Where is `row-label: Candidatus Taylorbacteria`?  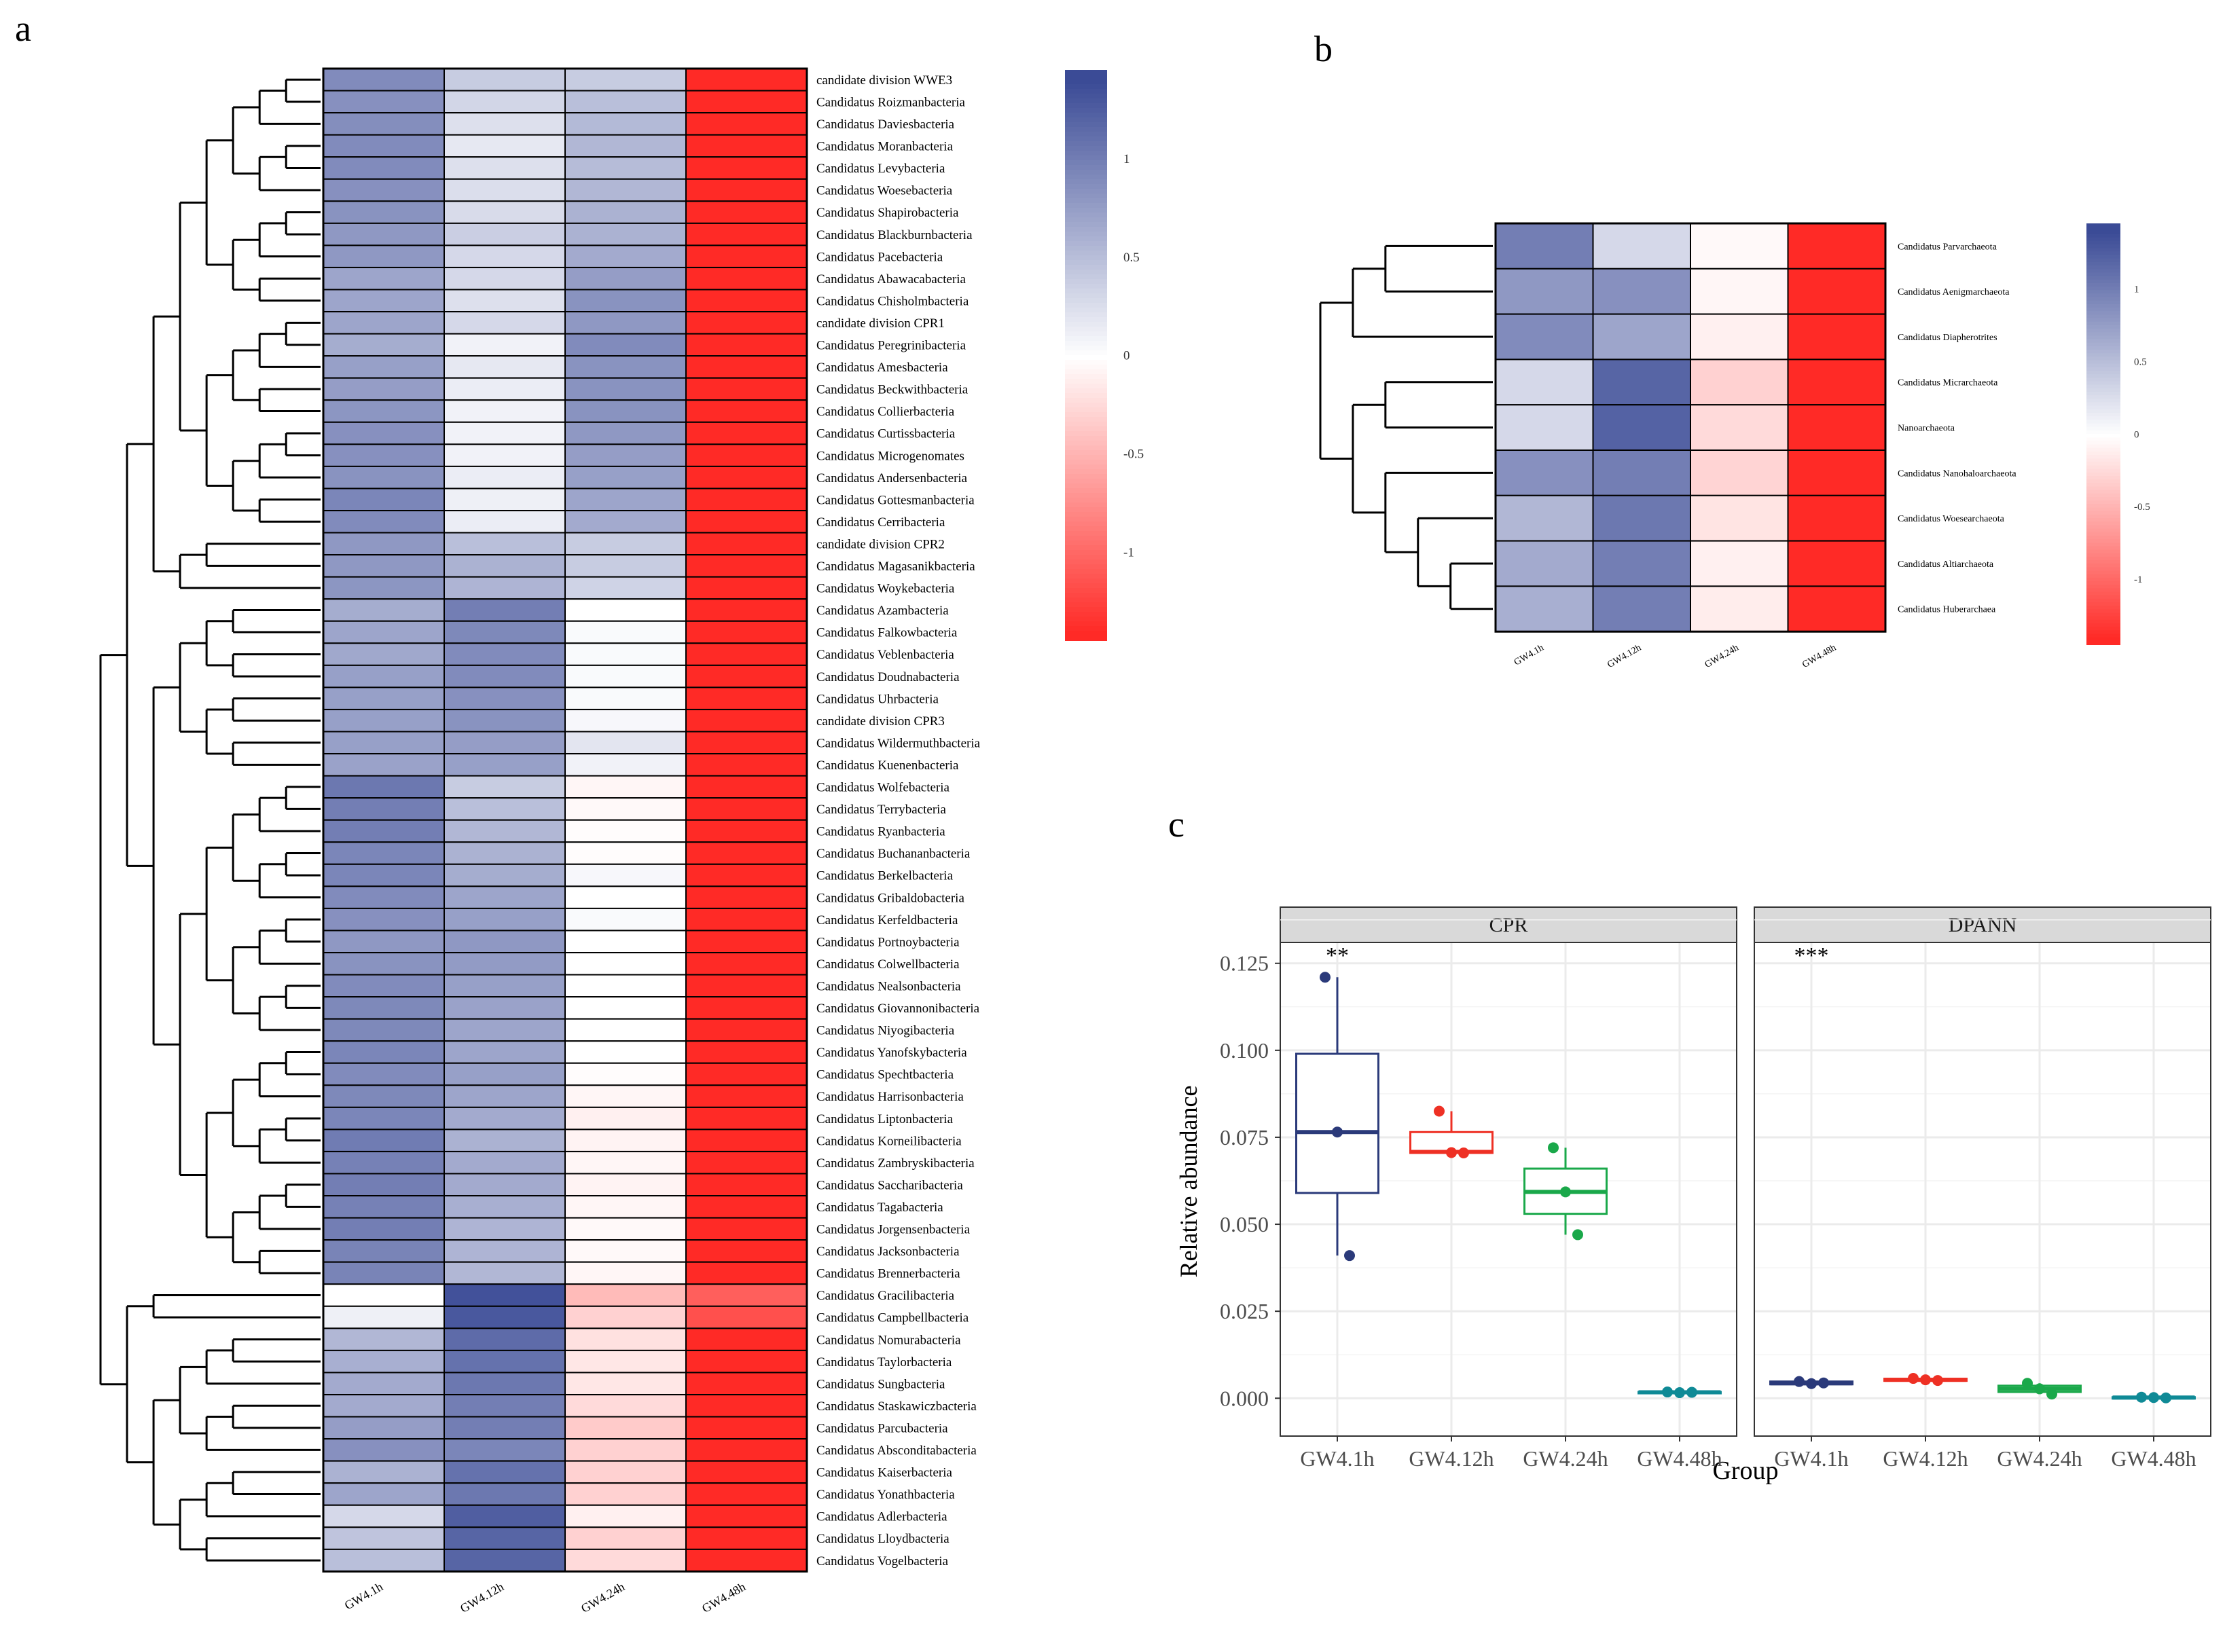
row-label: Candidatus Taylorbacteria is located at coordinates (884, 1363).